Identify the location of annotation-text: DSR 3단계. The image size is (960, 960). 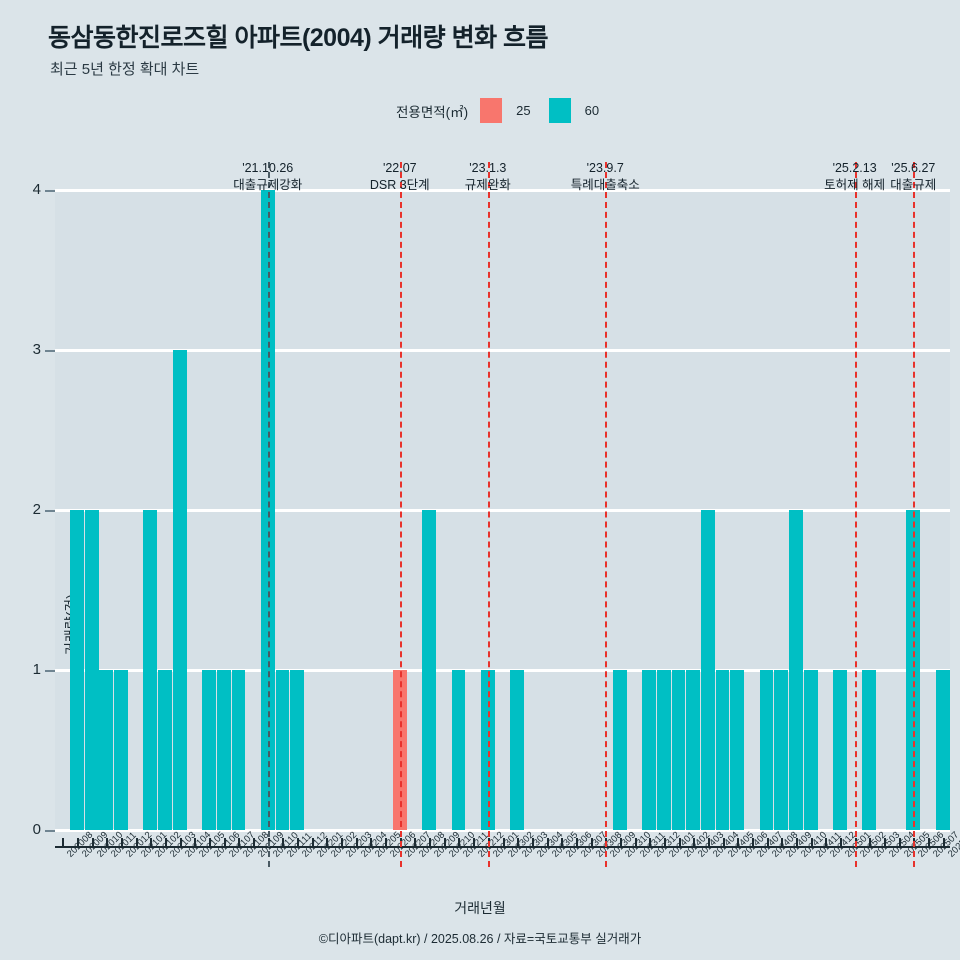
(399, 185).